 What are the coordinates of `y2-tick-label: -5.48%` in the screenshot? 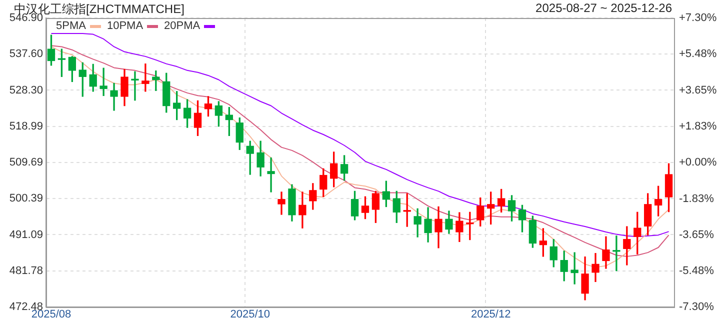 It's located at (696, 271).